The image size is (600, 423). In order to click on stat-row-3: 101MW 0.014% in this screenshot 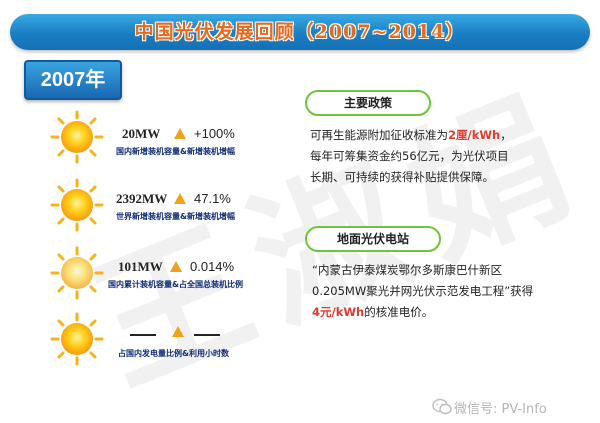, I will do `click(176, 267)`.